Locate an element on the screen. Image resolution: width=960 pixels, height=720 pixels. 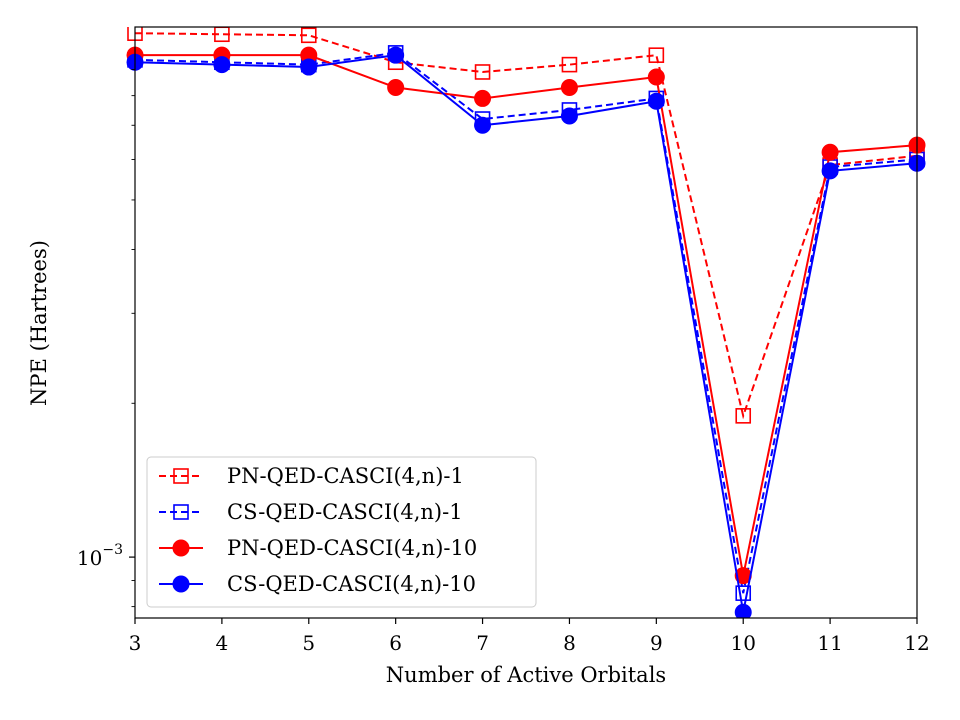
y-axis-label: NPE (Hartrees) is located at coordinates (39, 323).